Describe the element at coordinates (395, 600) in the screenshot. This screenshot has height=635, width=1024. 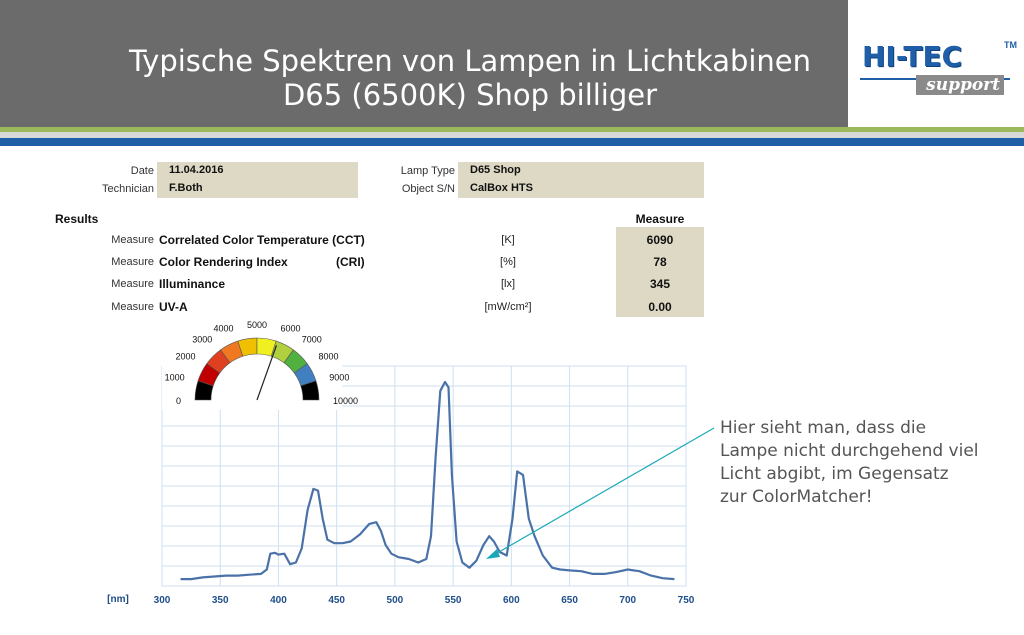
I see `x-tick-label: 500` at that location.